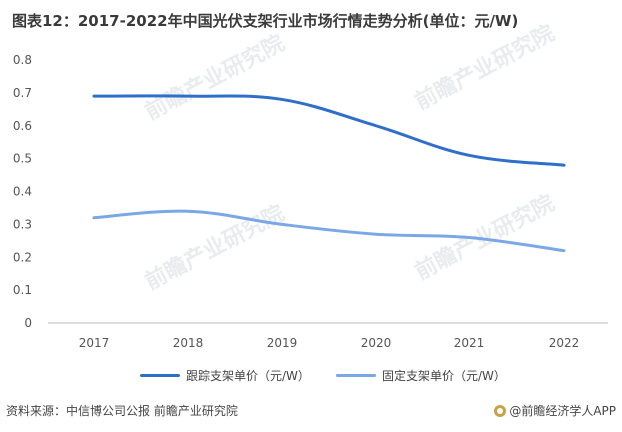  Describe the element at coordinates (564, 343) in the screenshot. I see `x-tick-label: 2022` at that location.